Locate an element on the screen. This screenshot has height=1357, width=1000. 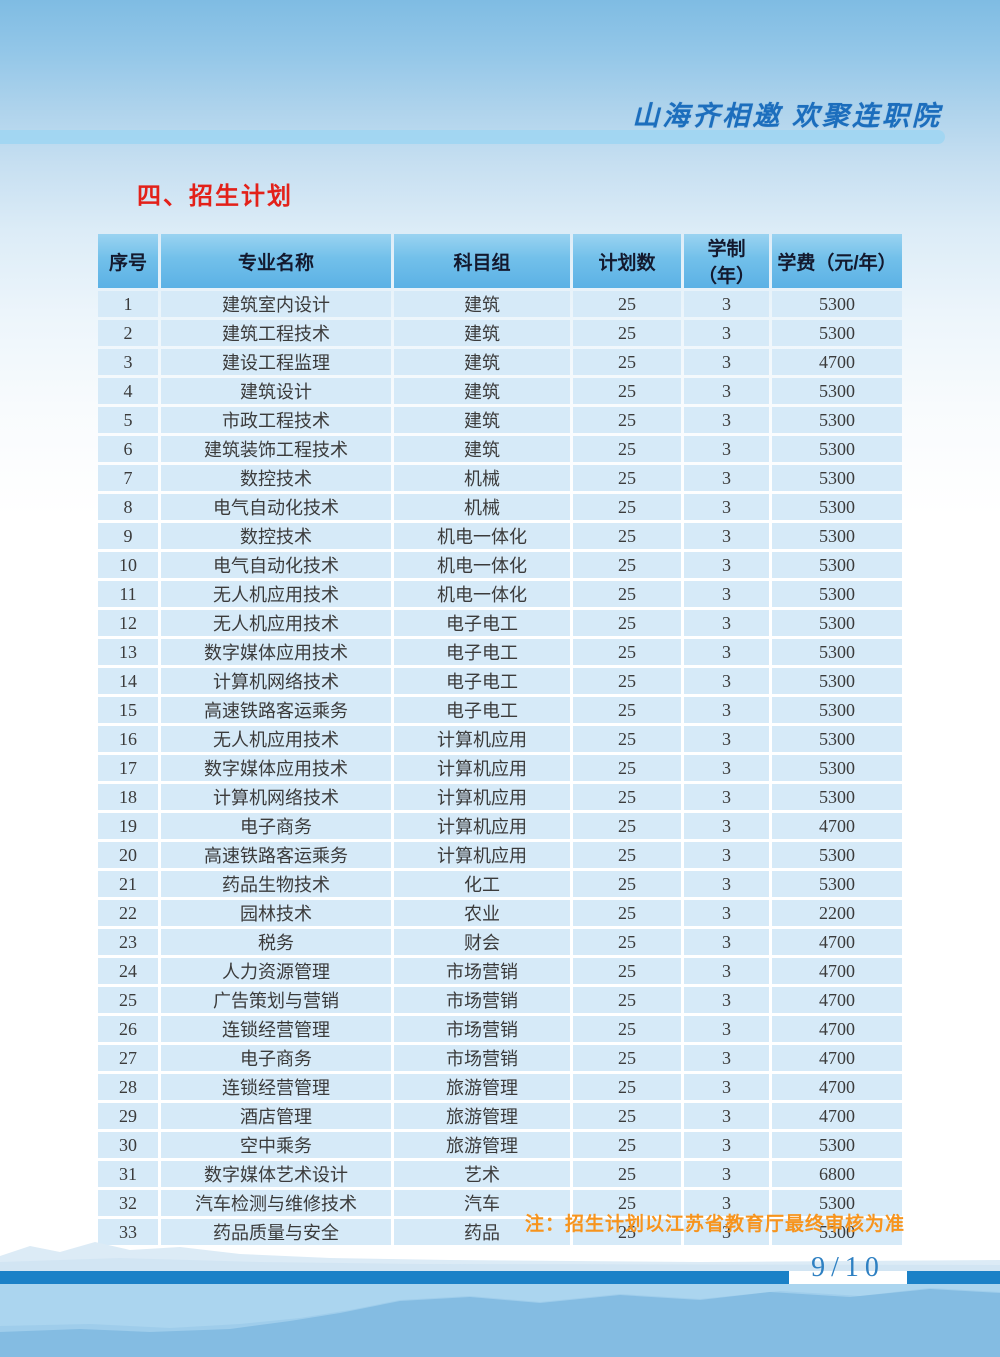
cell-no: 28 is located at coordinates (128, 1087).